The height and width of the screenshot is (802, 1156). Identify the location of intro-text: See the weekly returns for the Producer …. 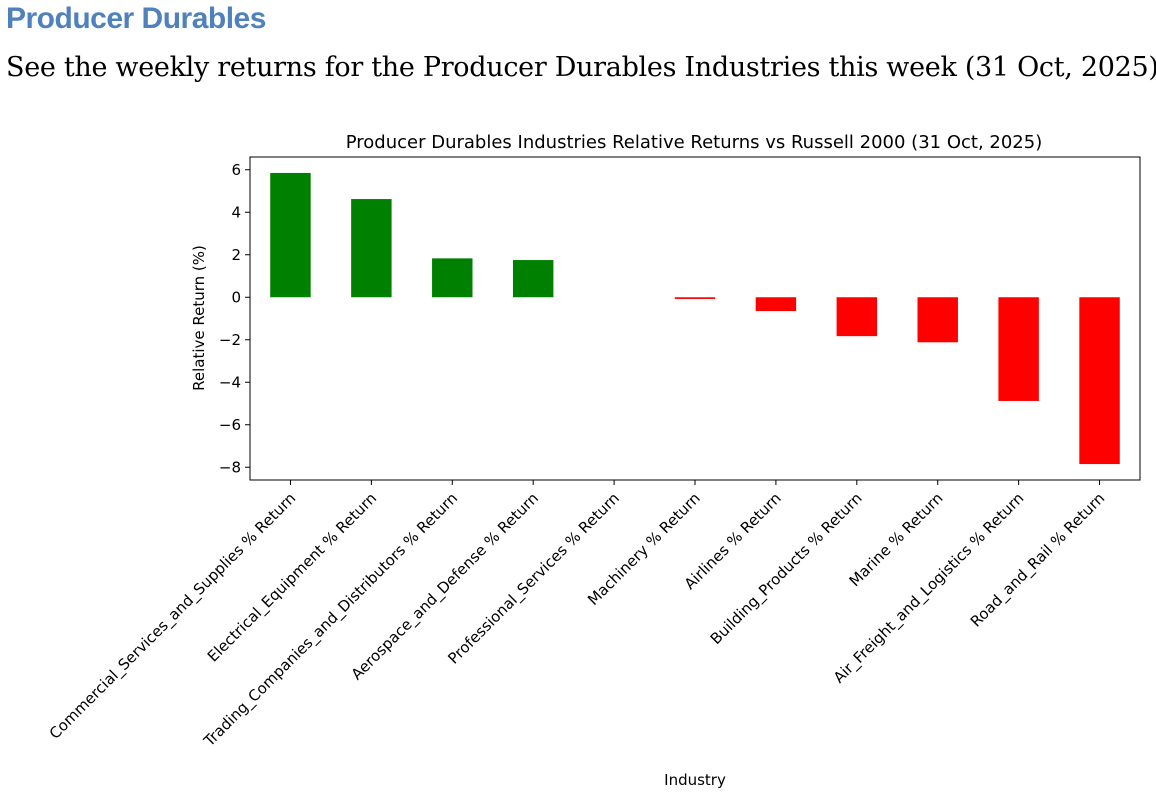
(581, 67).